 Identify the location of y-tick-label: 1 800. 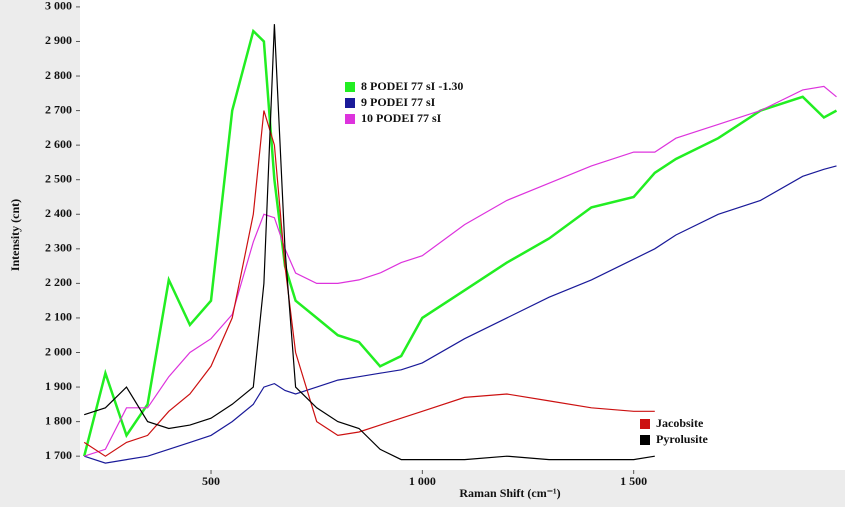
(58, 420).